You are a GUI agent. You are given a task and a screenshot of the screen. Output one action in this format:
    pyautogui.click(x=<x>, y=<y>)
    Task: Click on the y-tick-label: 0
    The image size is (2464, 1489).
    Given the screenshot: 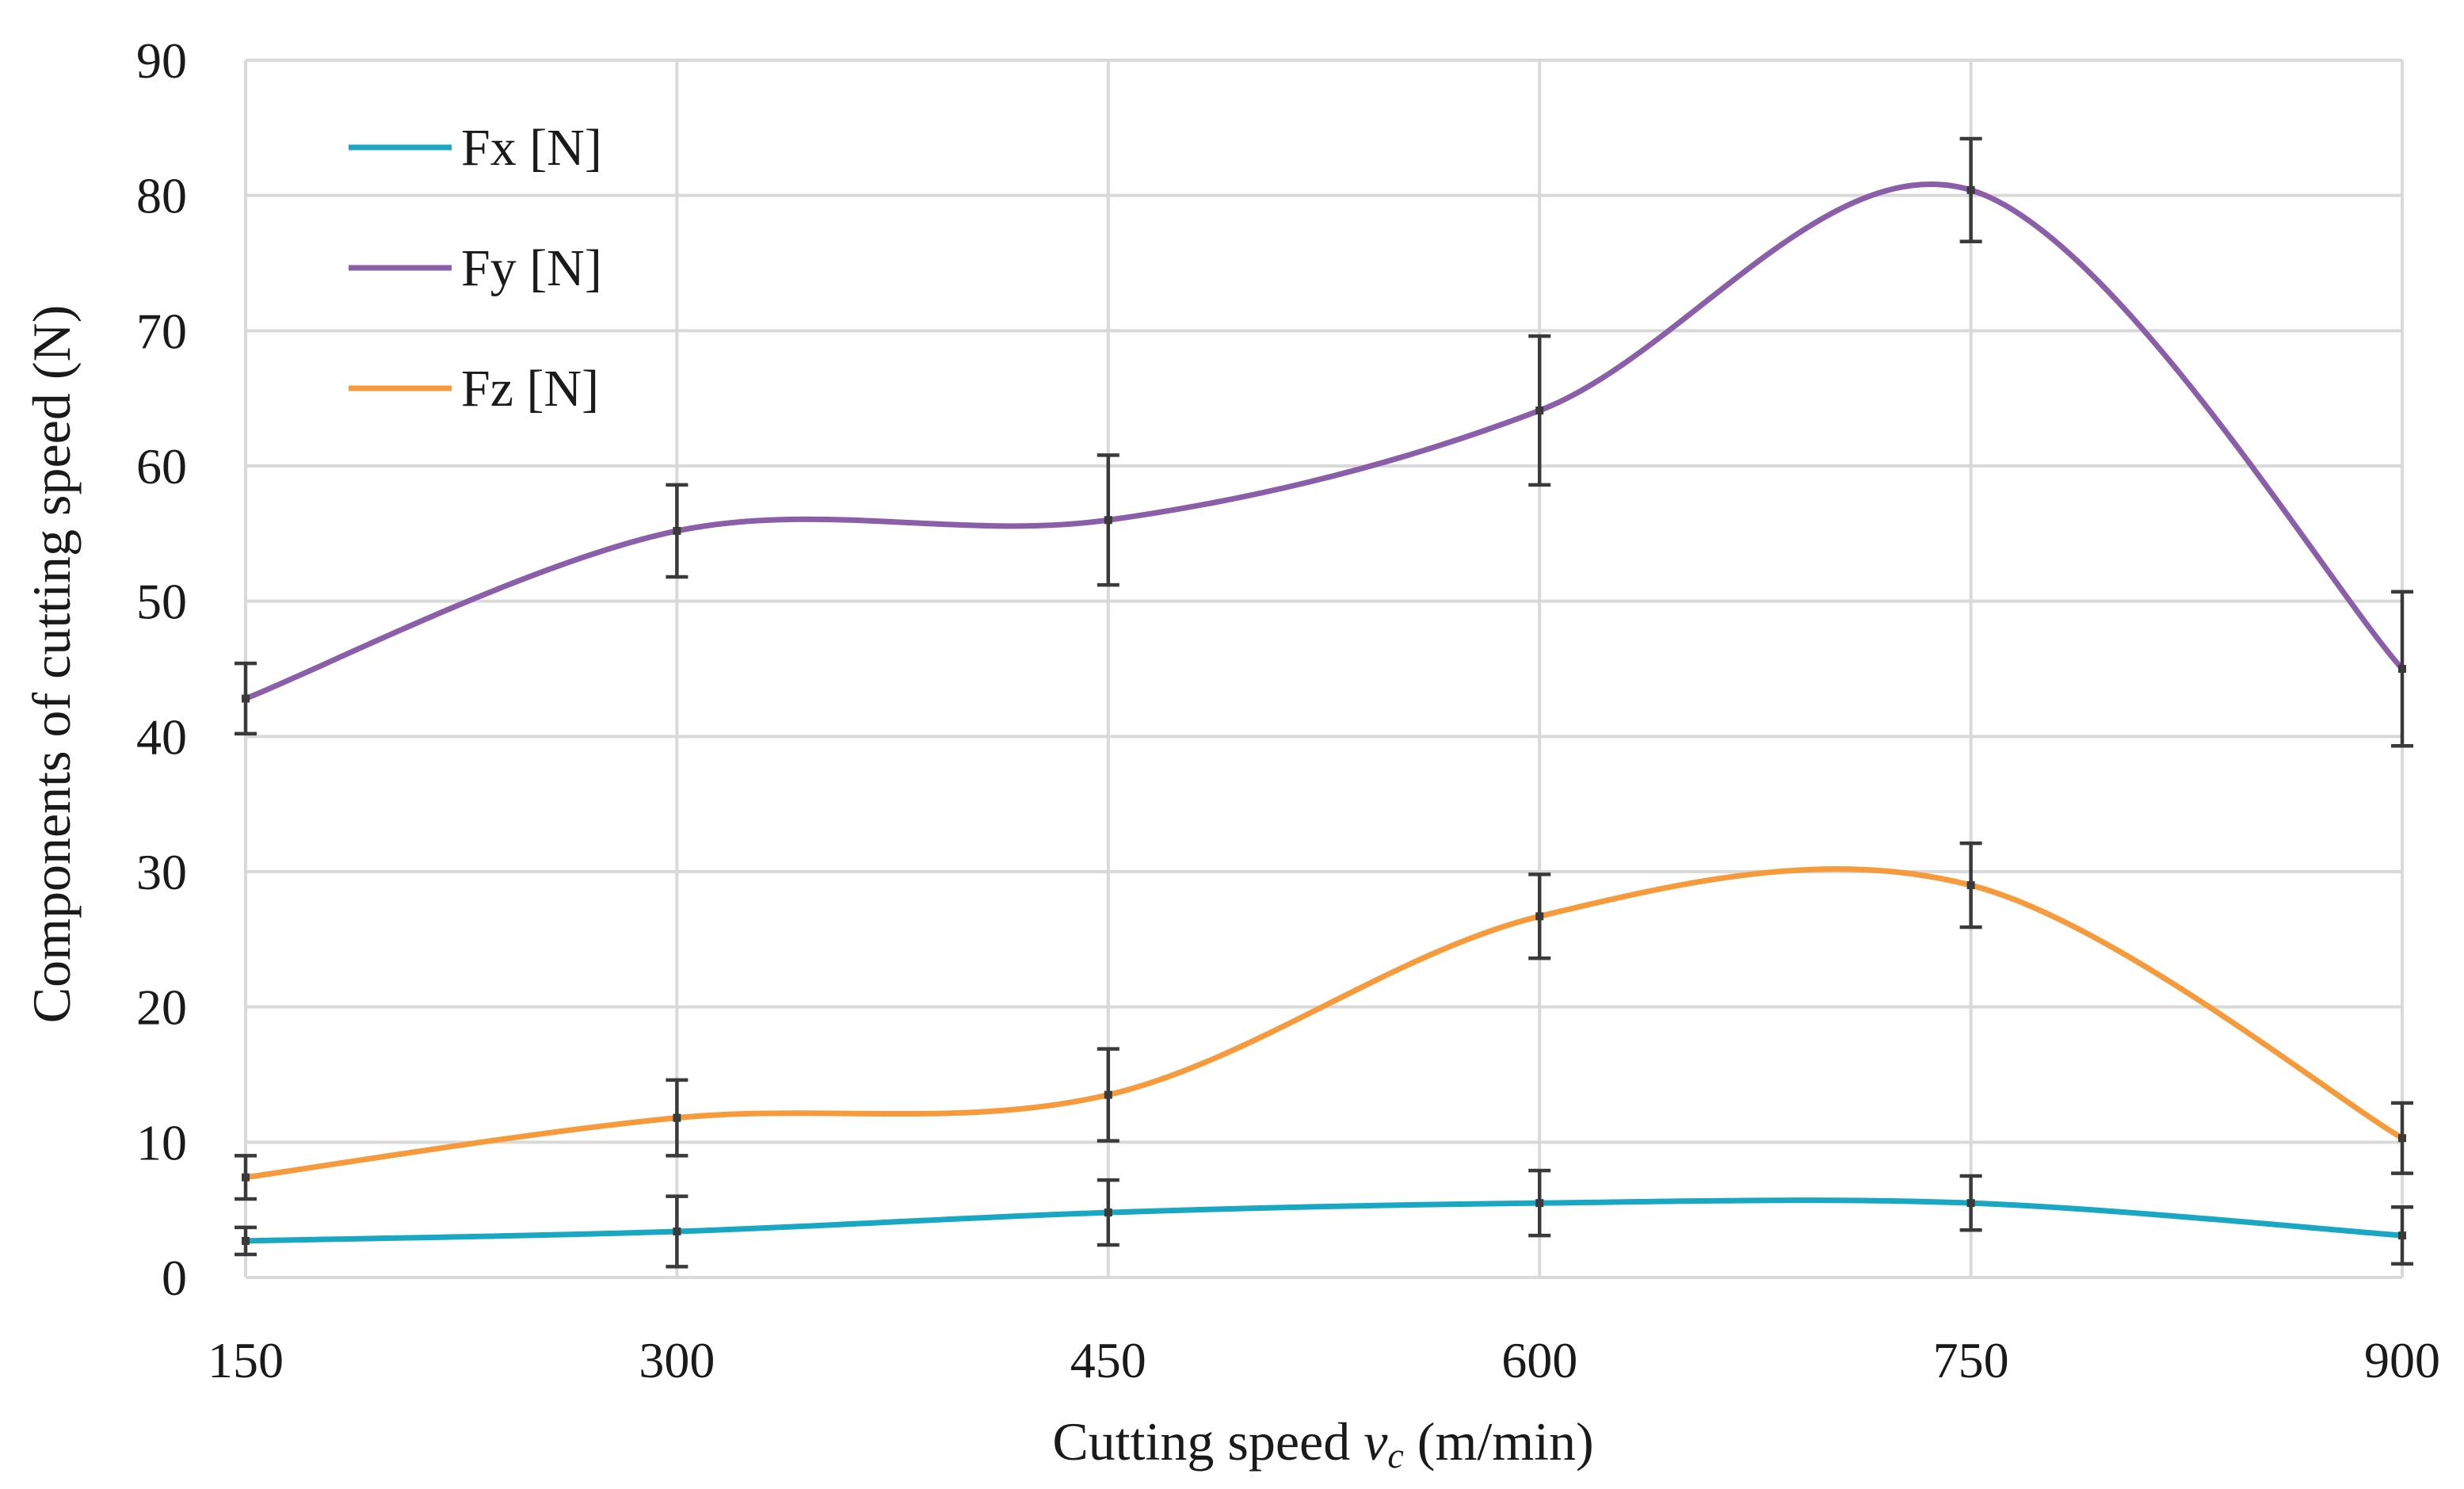 What is the action you would take?
    pyautogui.click(x=174, y=1278)
    